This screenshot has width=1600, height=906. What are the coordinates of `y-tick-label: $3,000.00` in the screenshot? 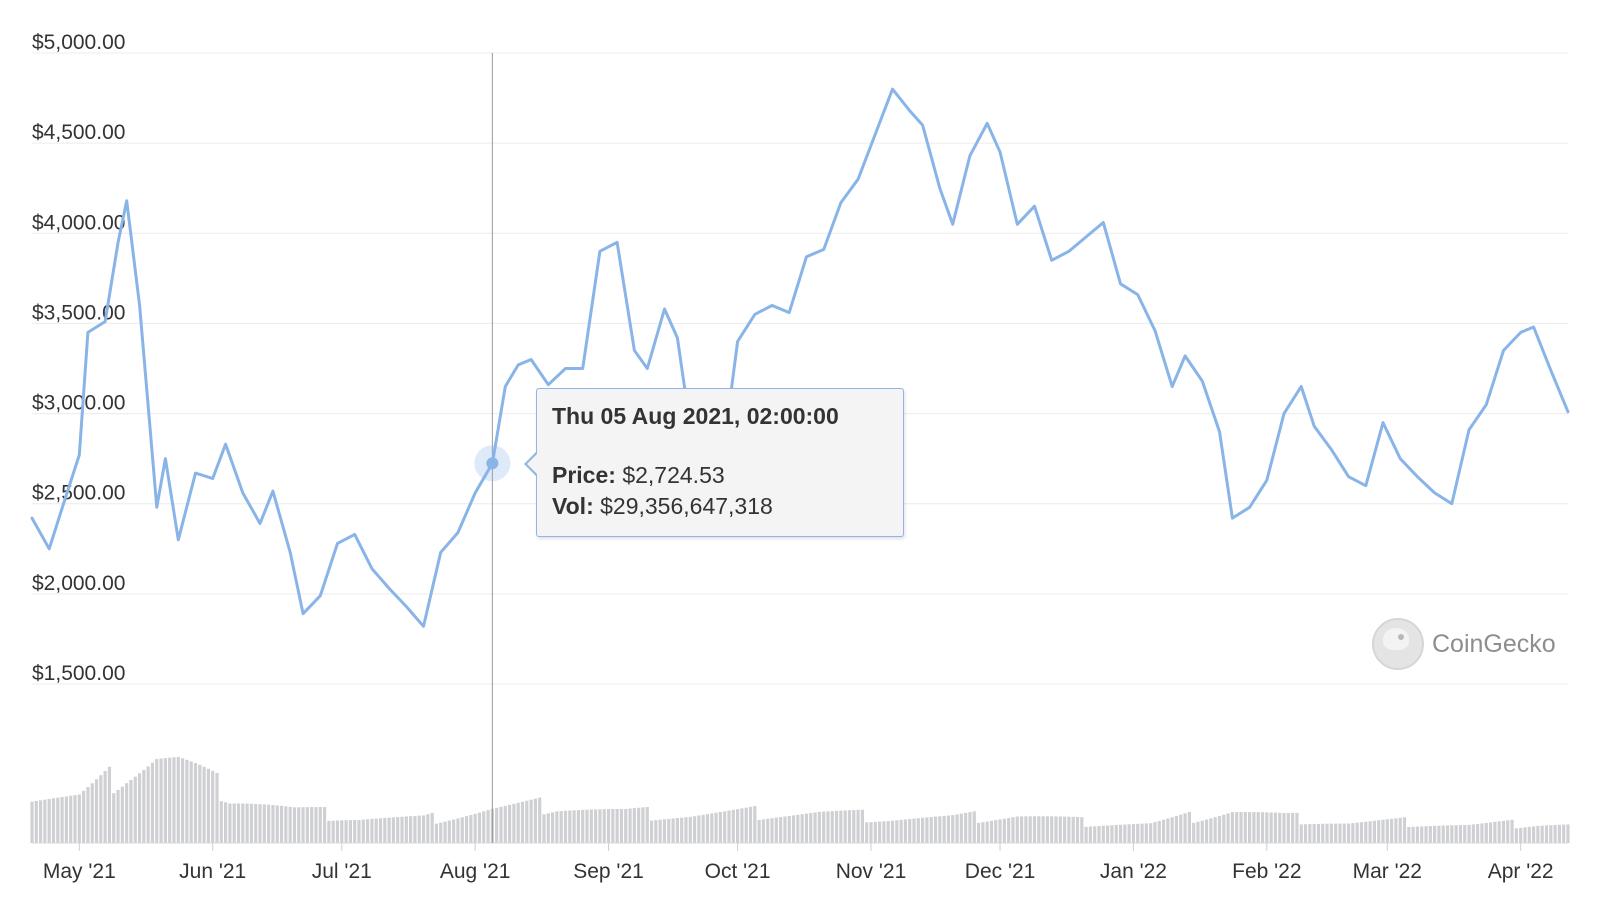 It's located at (78, 403).